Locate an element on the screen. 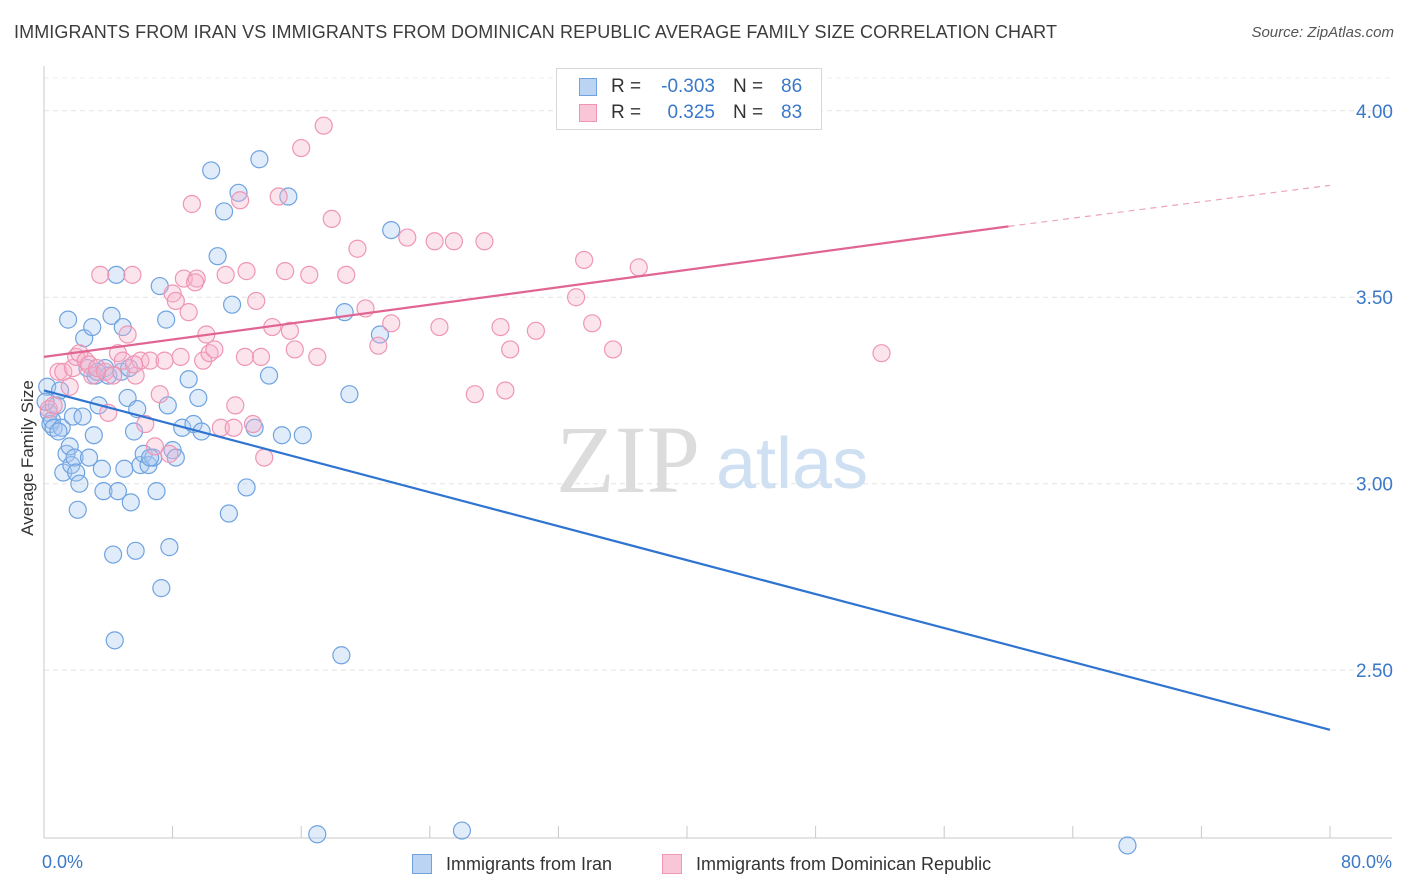  legend-swatch-iran is located at coordinates (588, 87).